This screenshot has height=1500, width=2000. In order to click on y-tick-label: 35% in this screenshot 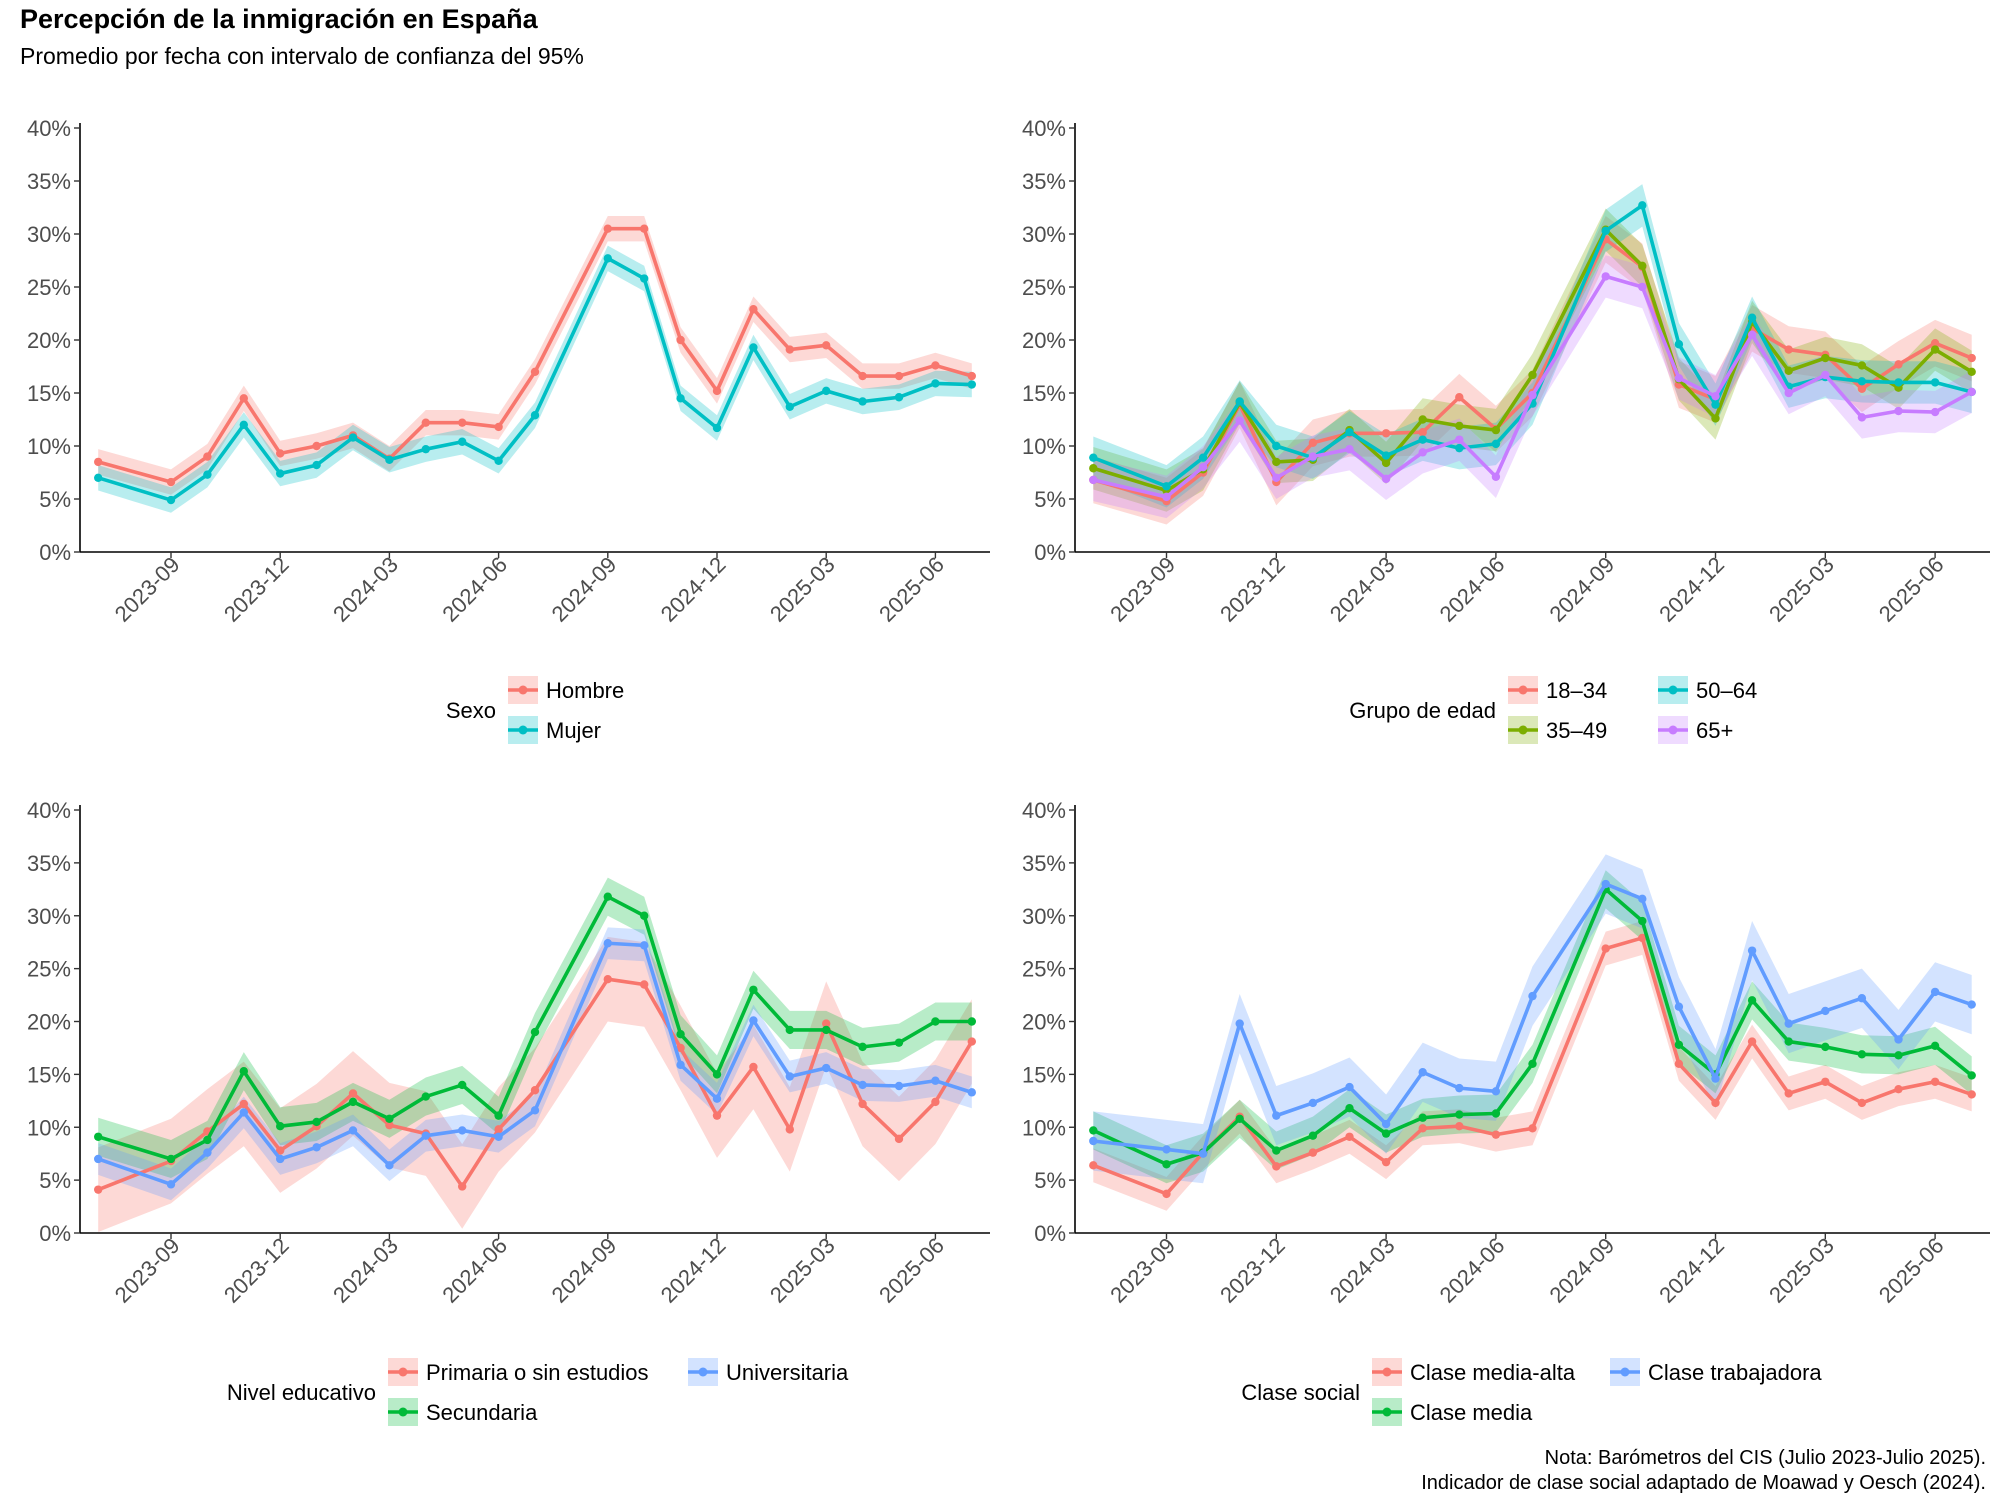, I will do `click(49, 181)`.